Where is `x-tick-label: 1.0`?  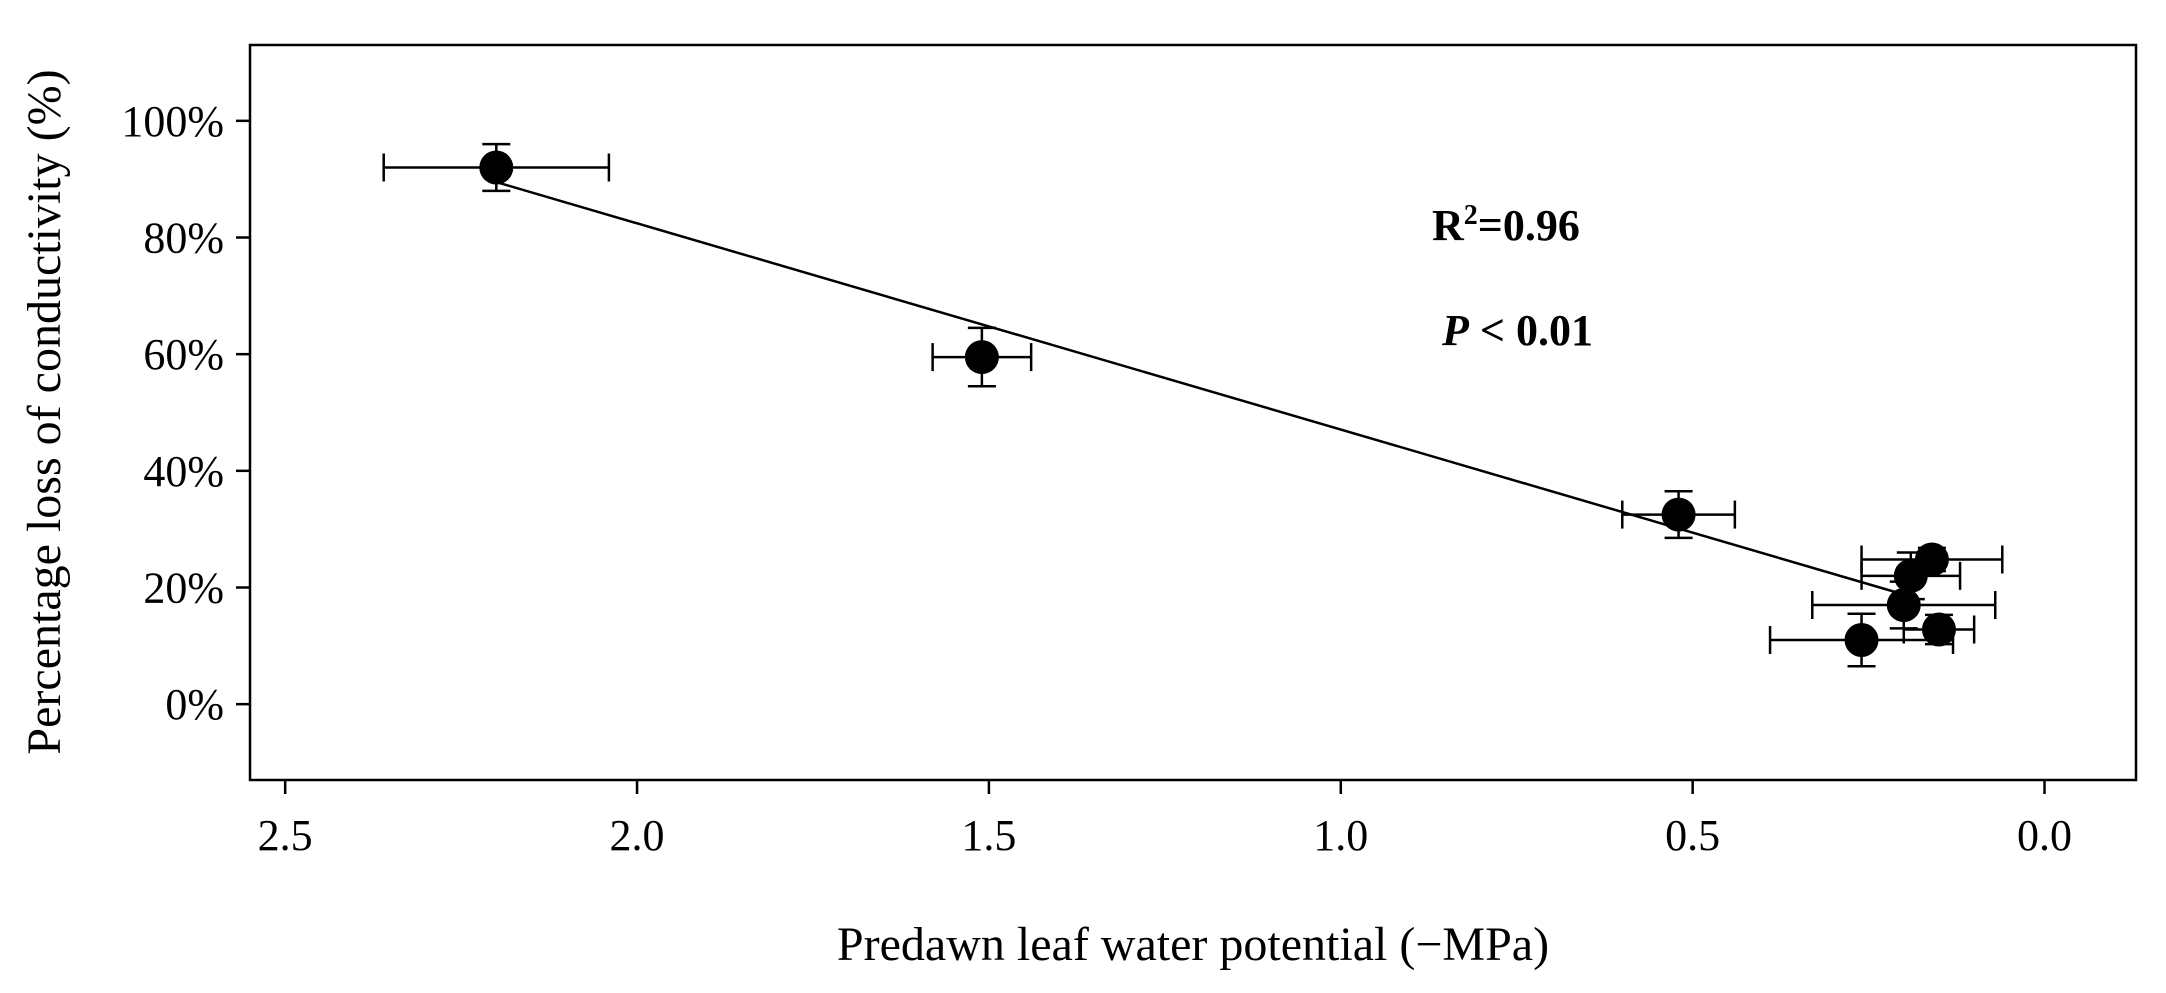
x-tick-label: 1.0 is located at coordinates (1340, 835).